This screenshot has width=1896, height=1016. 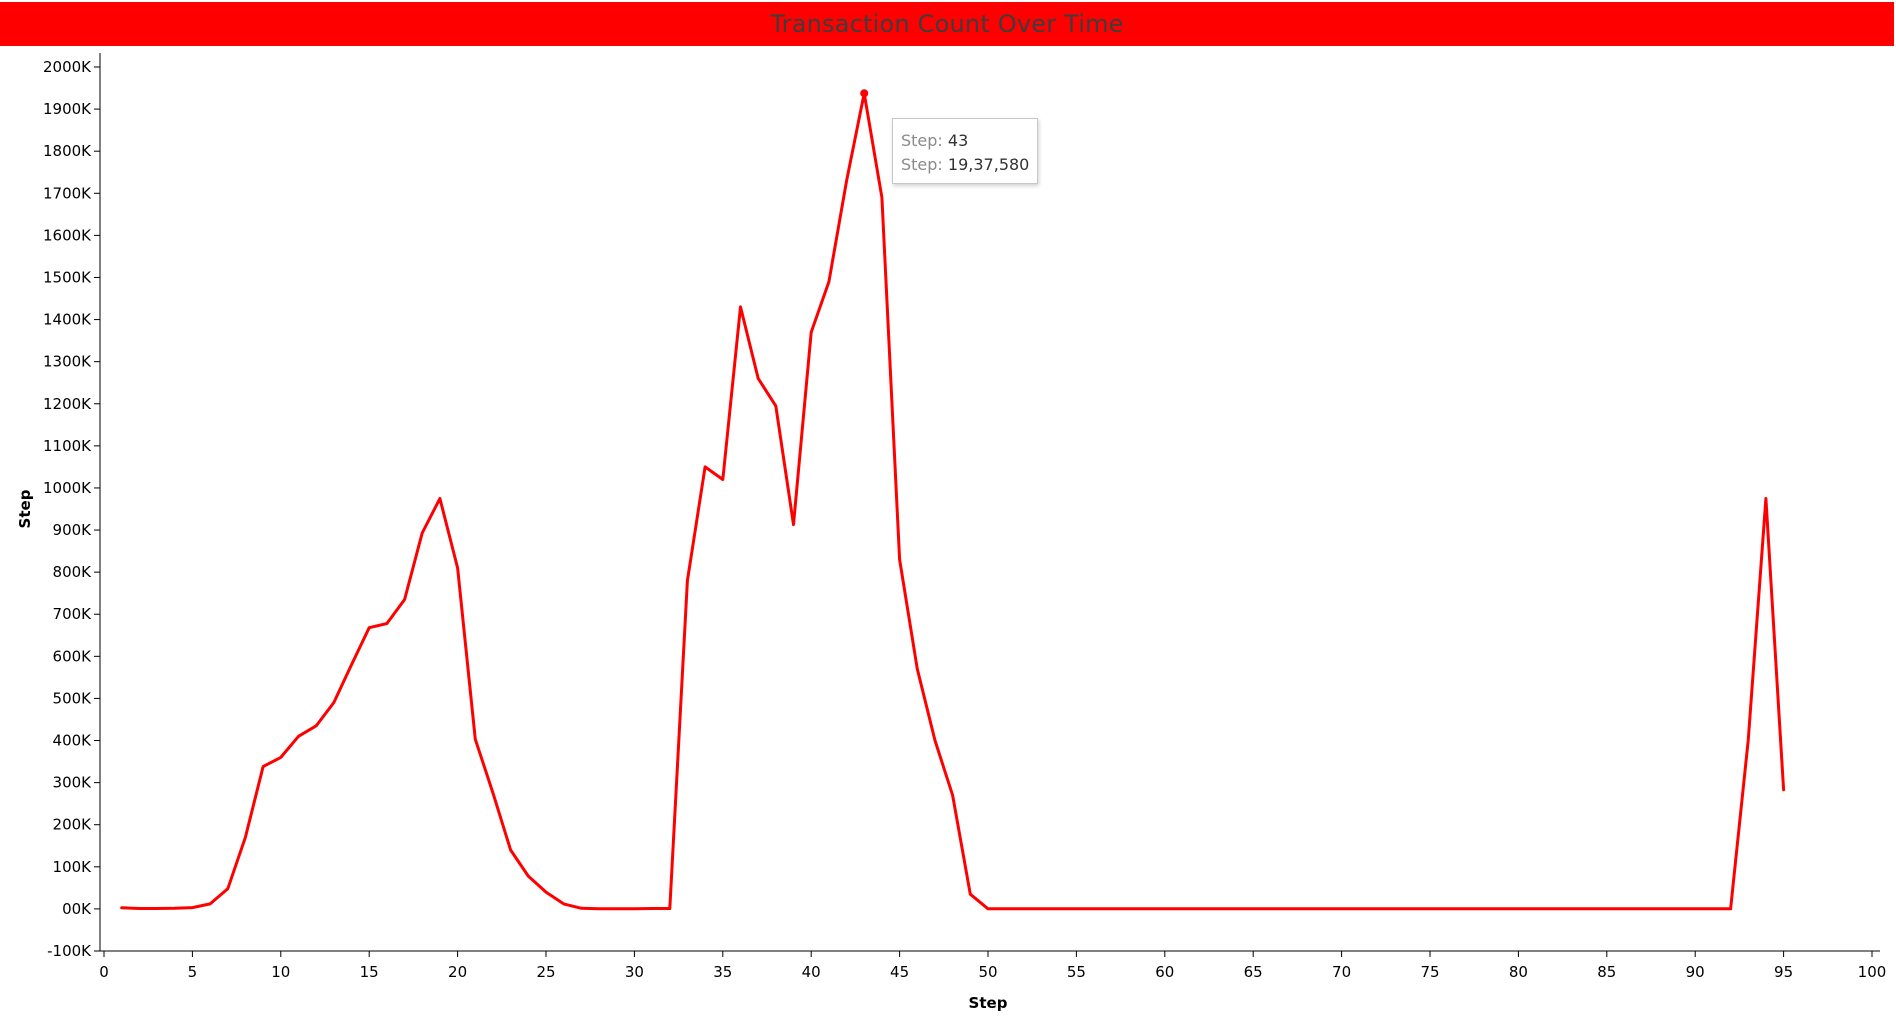 What do you see at coordinates (104, 972) in the screenshot?
I see `x-tick-label: 0` at bounding box center [104, 972].